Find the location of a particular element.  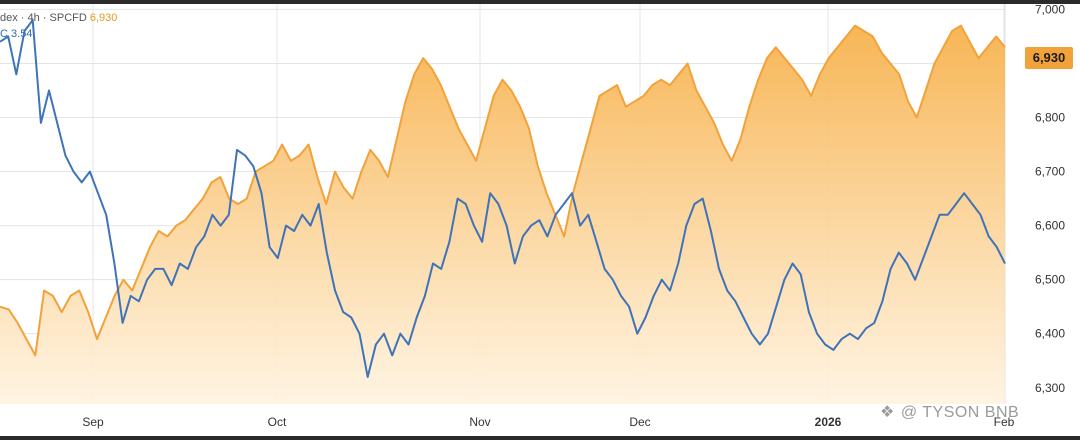

legend-row-comparison: C 3.54 is located at coordinates (58, 34).